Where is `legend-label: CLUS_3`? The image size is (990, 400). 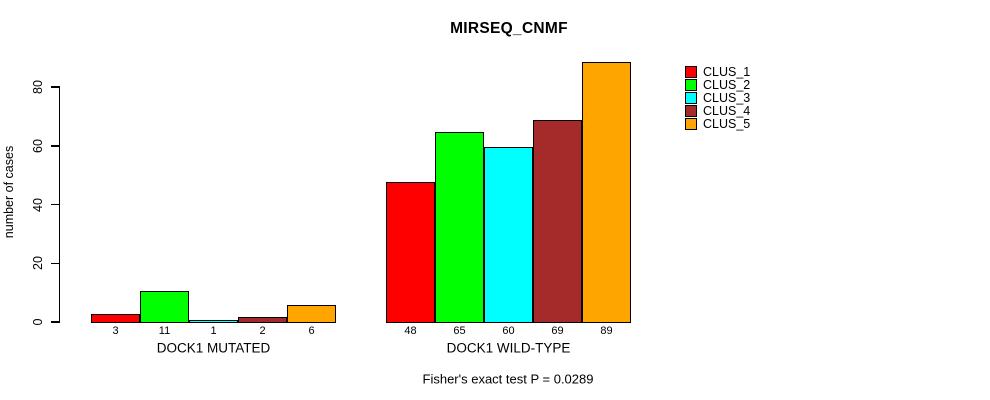 legend-label: CLUS_3 is located at coordinates (727, 97).